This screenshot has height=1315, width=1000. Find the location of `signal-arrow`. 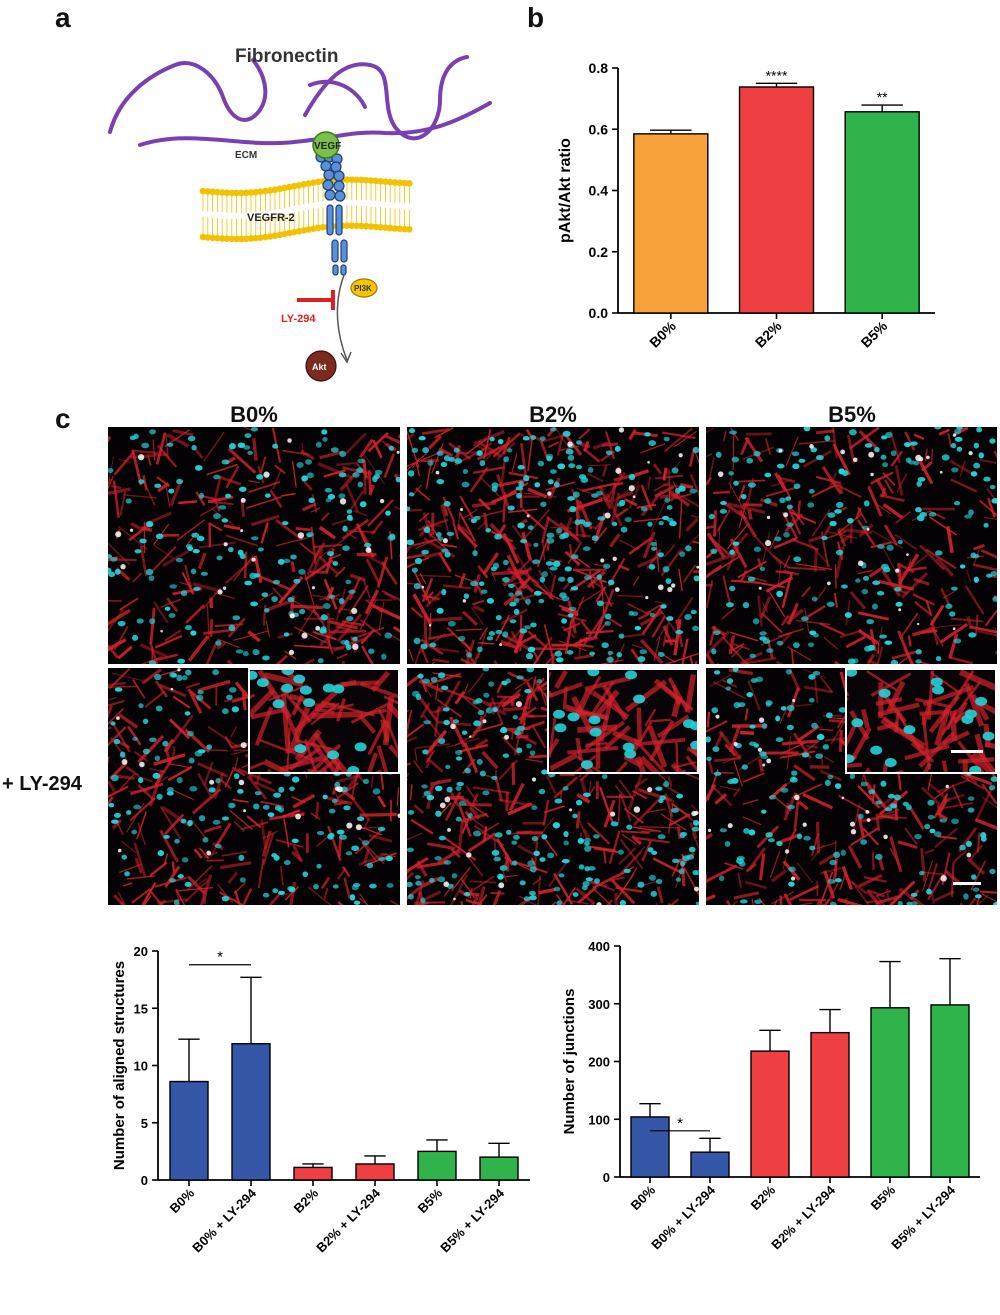

signal-arrow is located at coordinates (342, 317).